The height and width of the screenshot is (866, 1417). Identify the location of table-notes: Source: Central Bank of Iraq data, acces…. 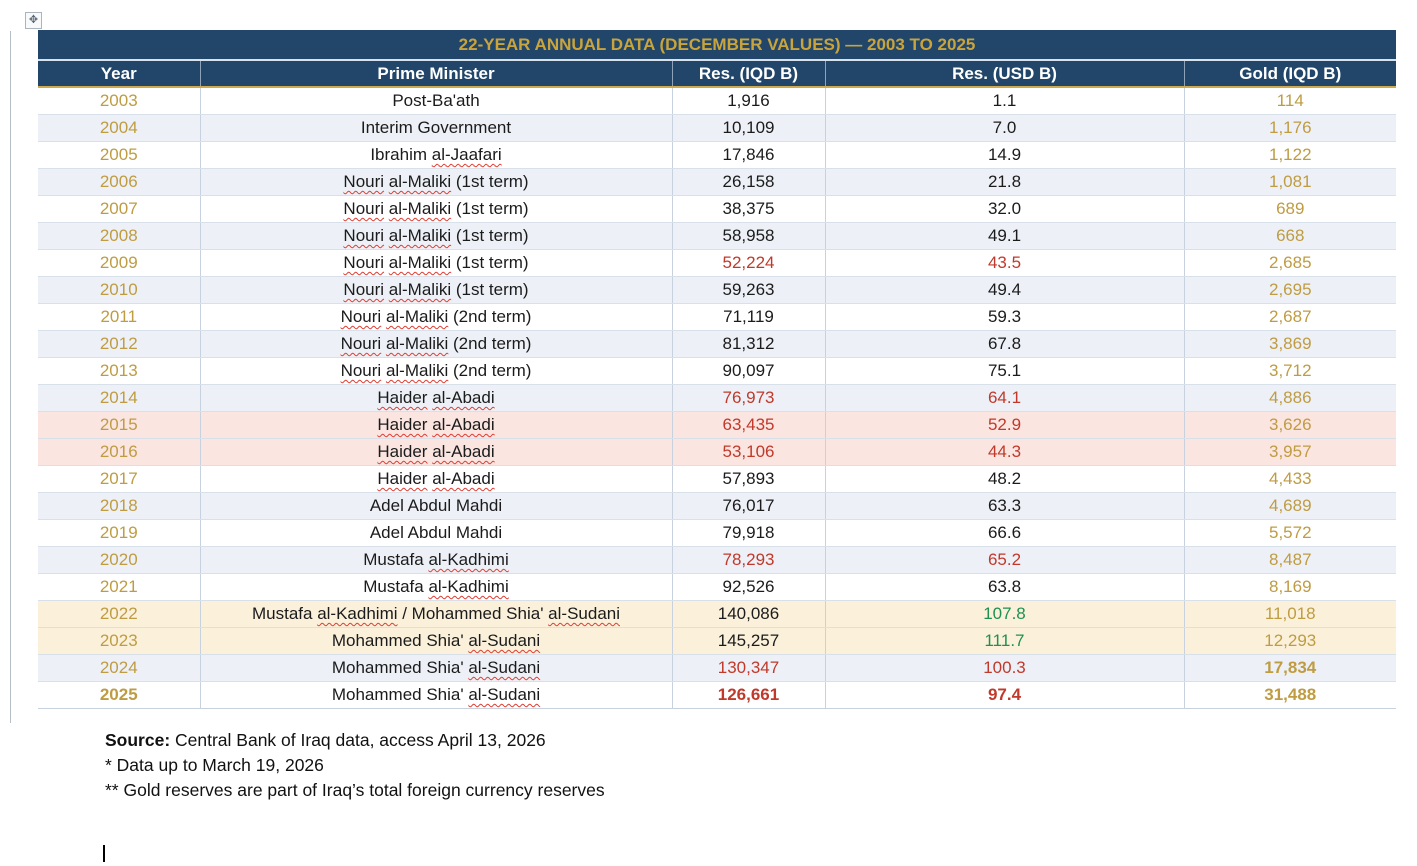
(355, 765).